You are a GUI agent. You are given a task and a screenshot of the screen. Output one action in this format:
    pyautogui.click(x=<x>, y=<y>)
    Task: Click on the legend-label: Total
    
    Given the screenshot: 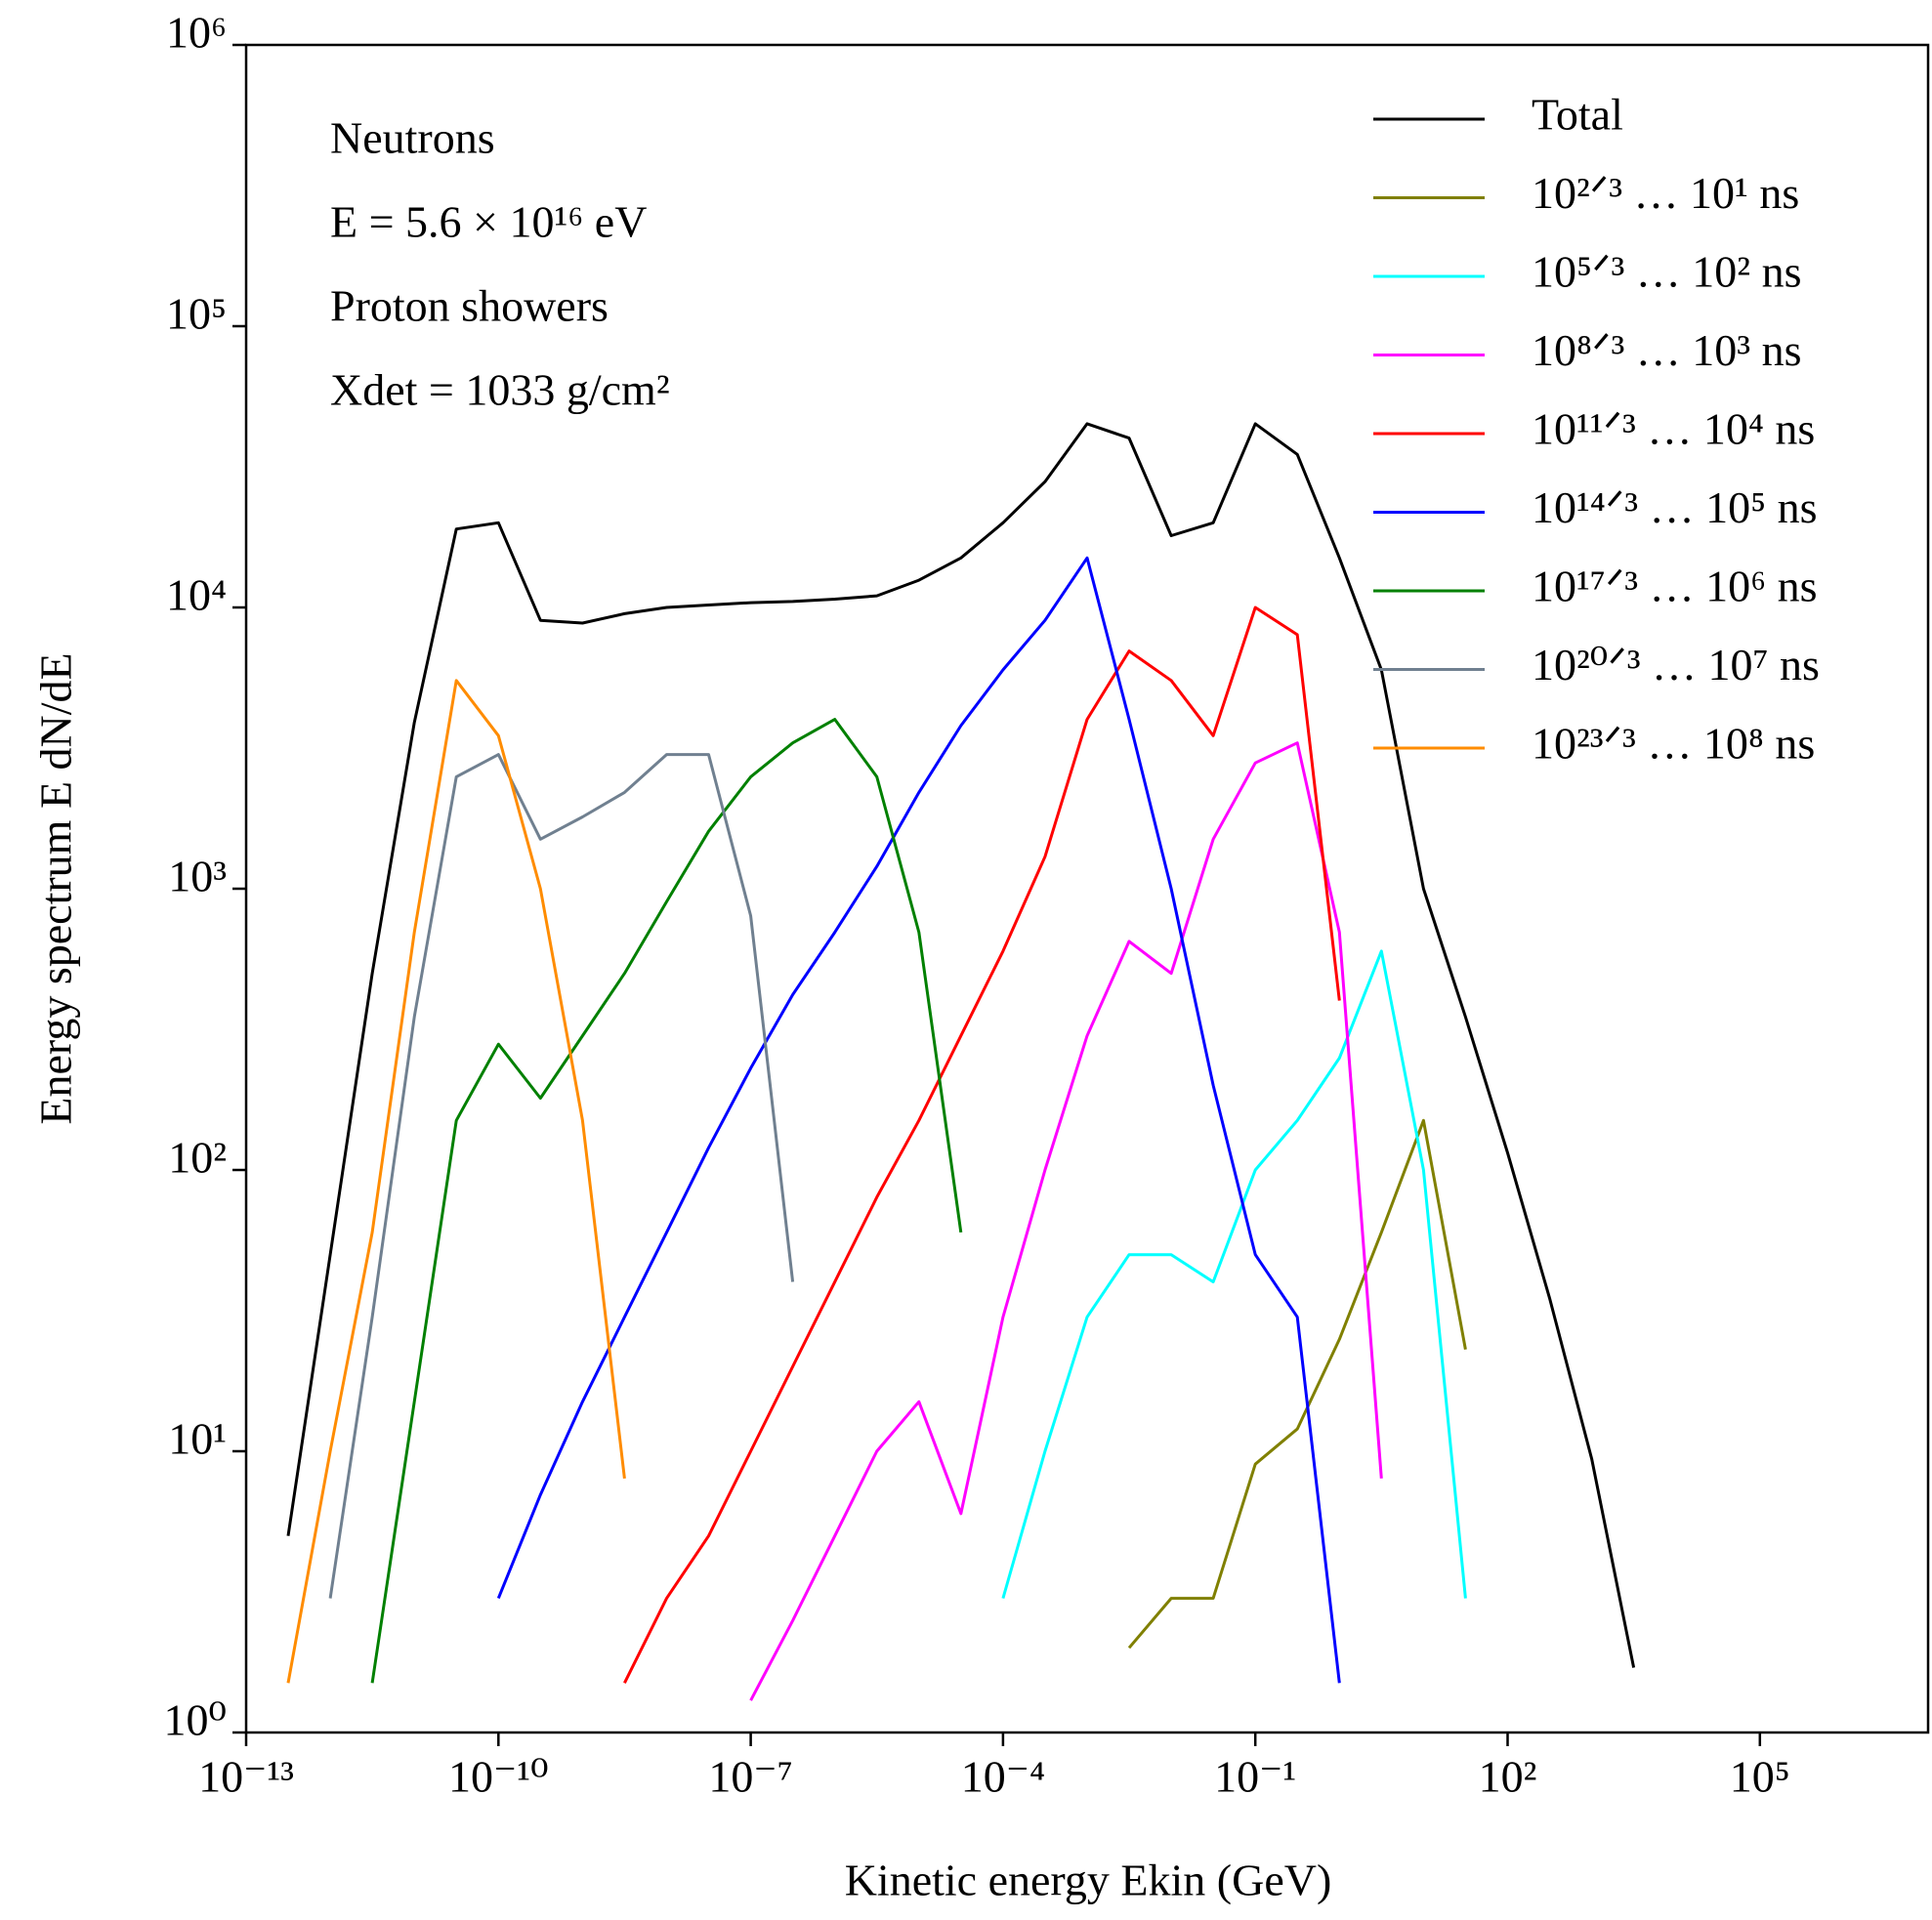 What is the action you would take?
    pyautogui.click(x=1577, y=115)
    